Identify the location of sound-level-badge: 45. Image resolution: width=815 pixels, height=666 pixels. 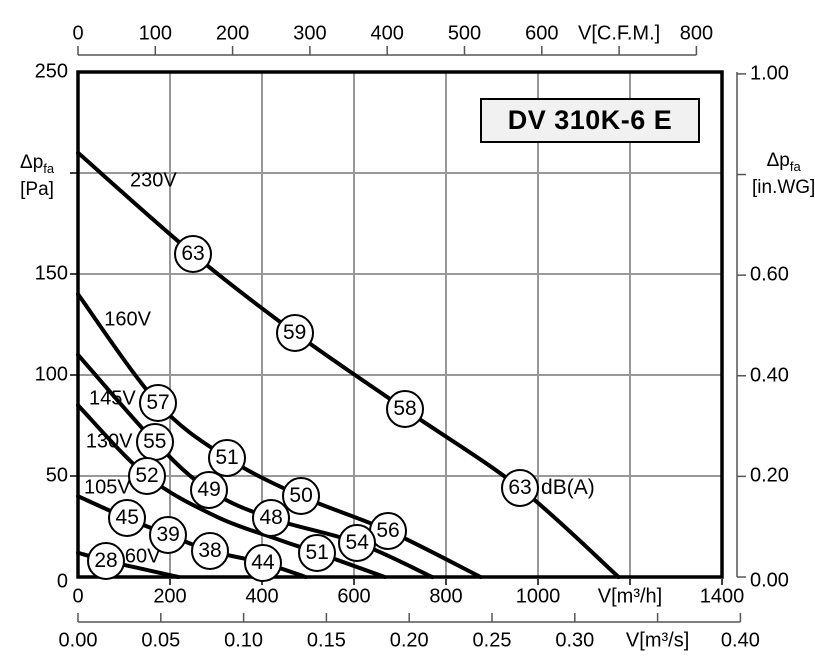
(127, 518).